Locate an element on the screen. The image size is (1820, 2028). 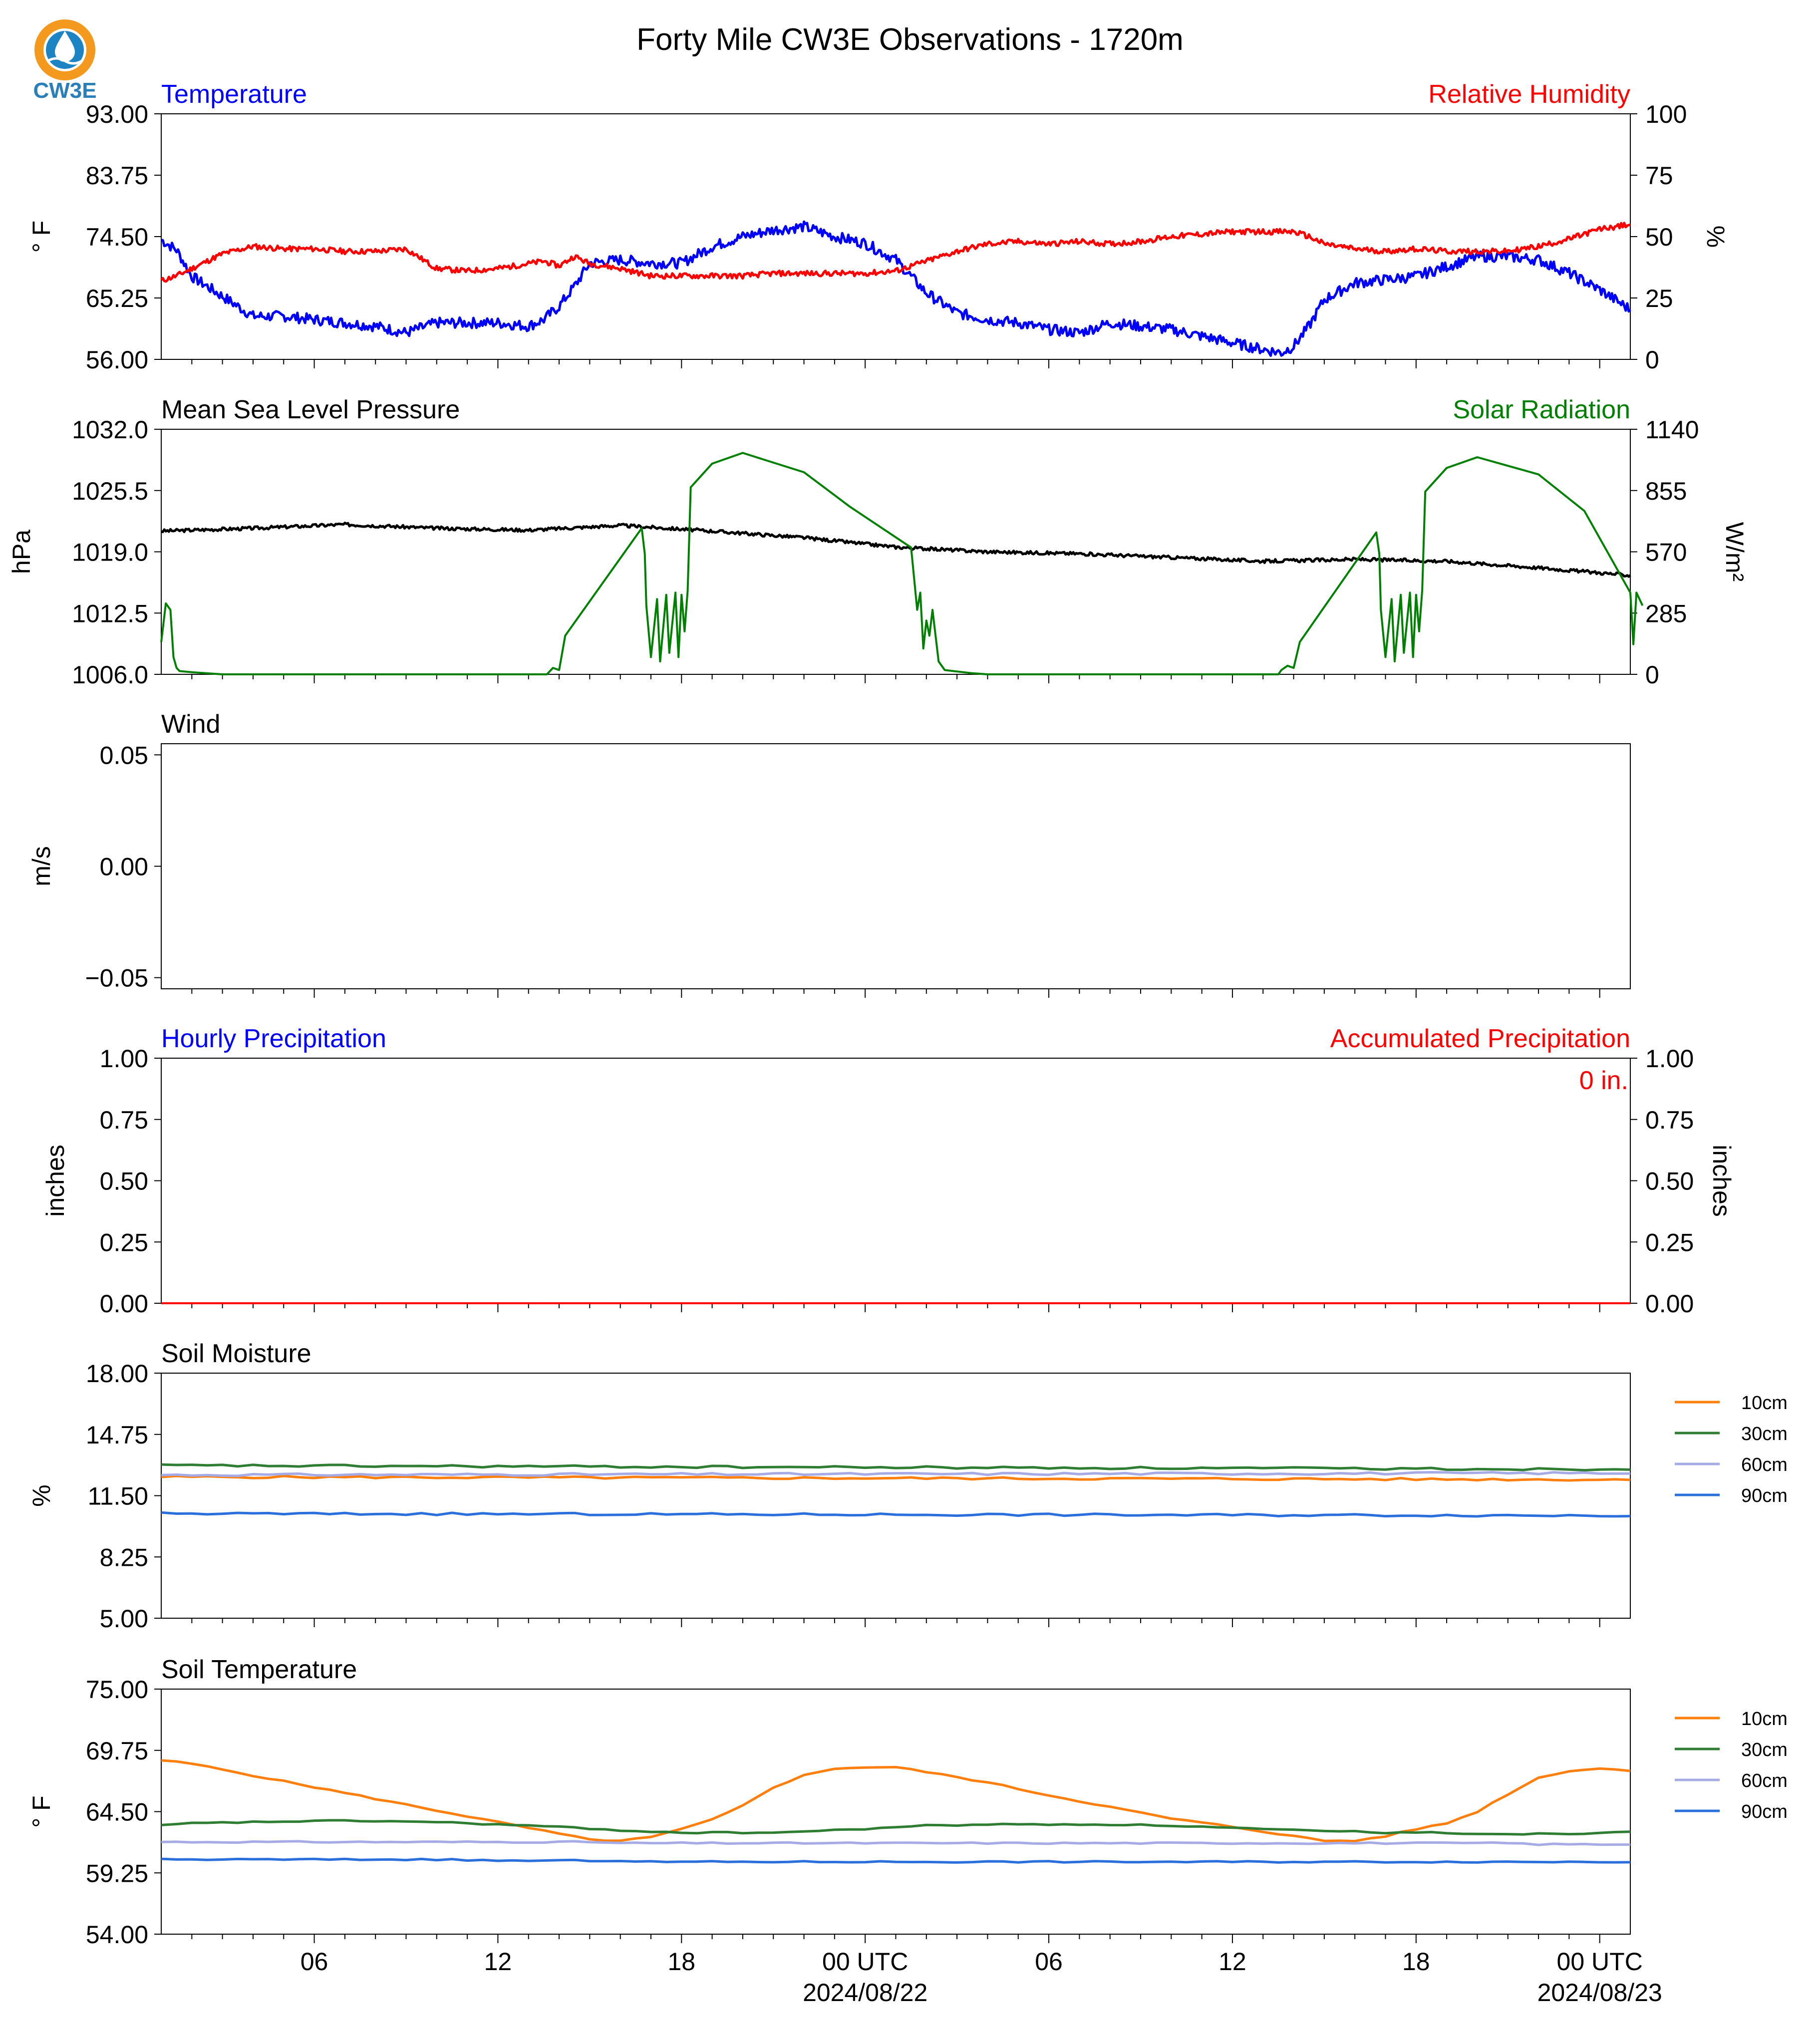
soil_temperature-ytick-label: 75.00 is located at coordinates (117, 1690).